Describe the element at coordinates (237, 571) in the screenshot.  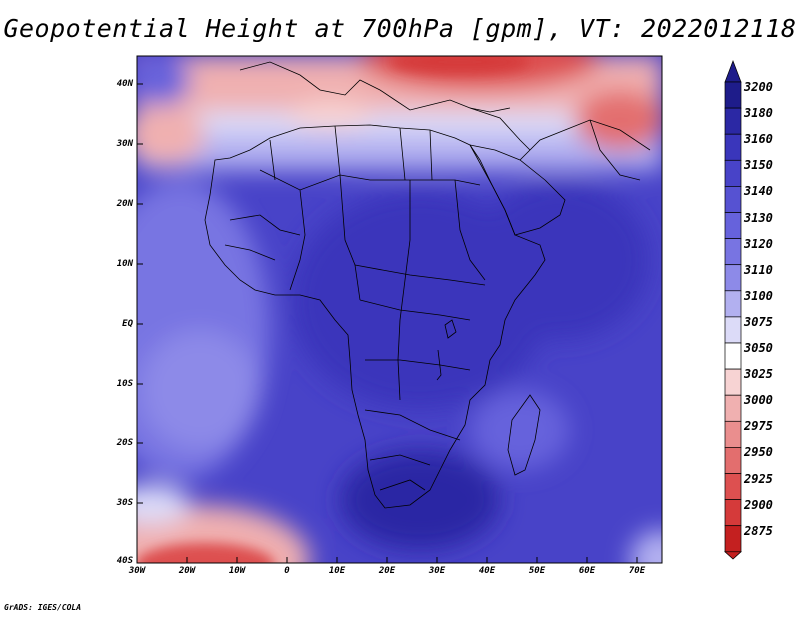
I see `lon-label-10w: 10W` at that location.